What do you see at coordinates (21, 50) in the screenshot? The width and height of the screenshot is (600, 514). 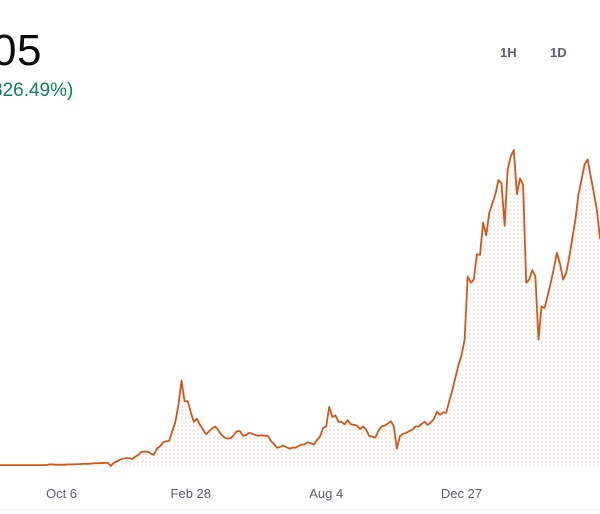 I see `current-price: 05` at bounding box center [21, 50].